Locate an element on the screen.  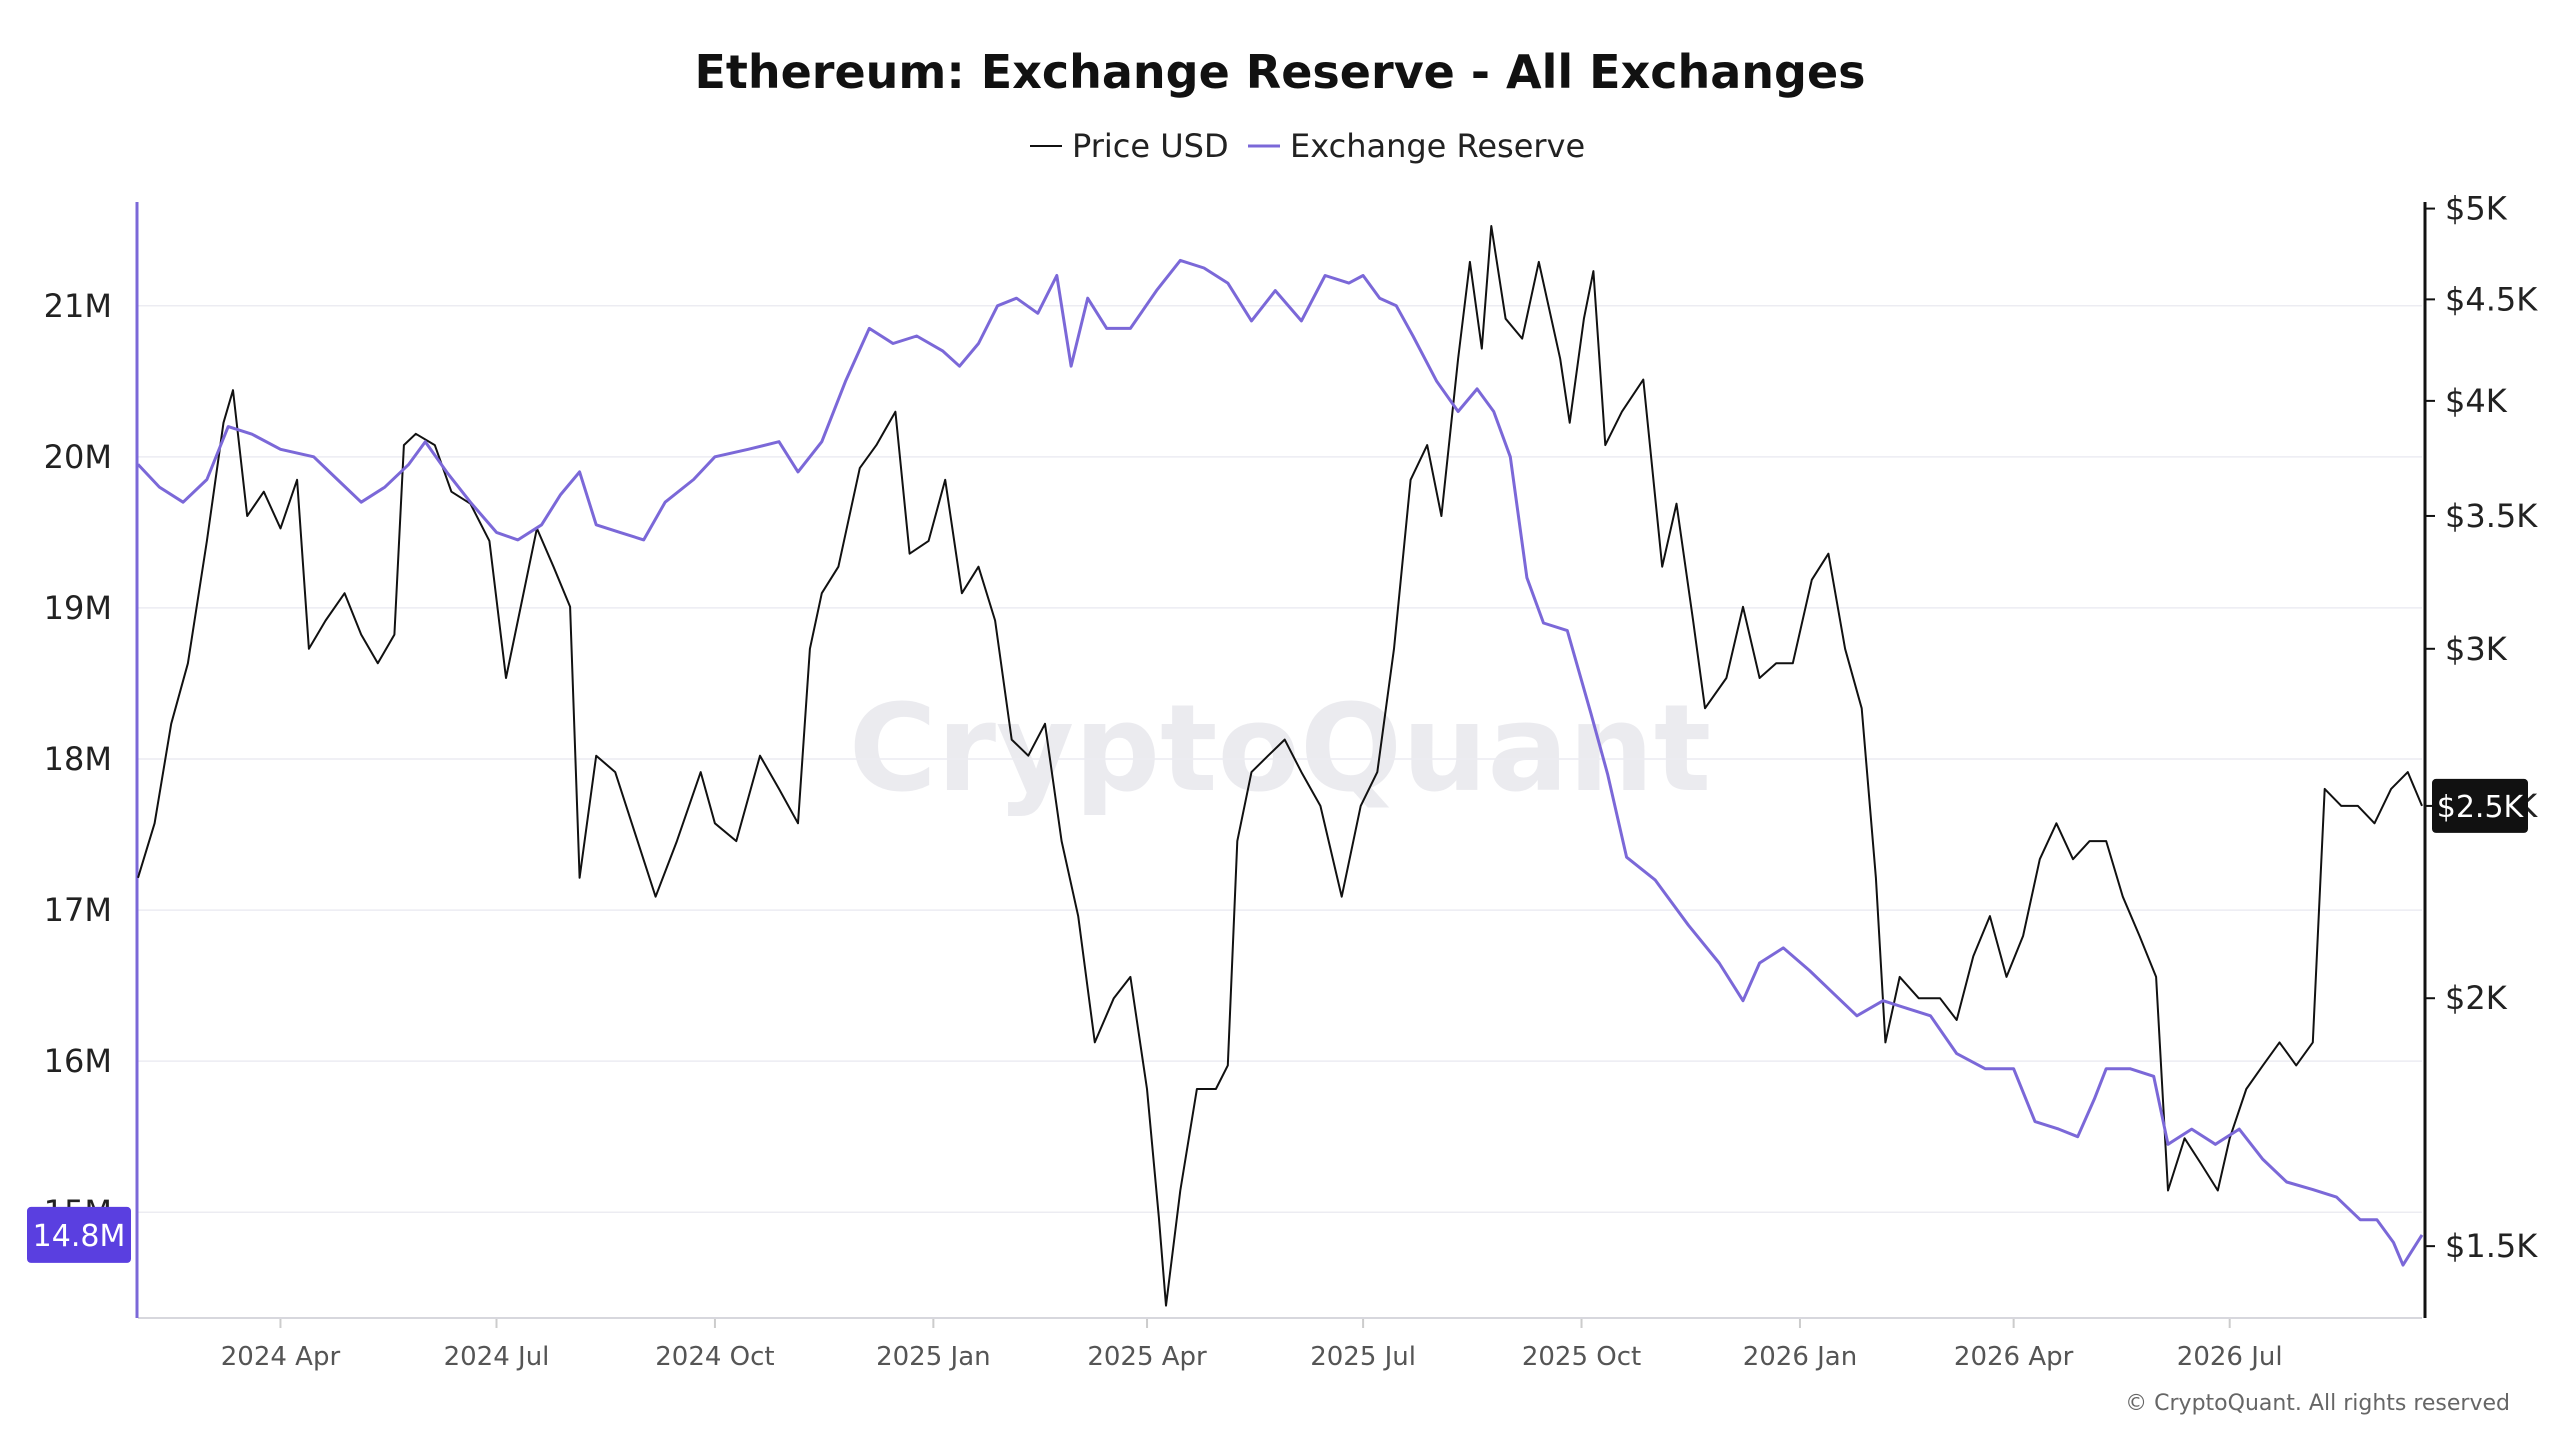
y-right-tick-label: $3.5K is located at coordinates (2491, 516).